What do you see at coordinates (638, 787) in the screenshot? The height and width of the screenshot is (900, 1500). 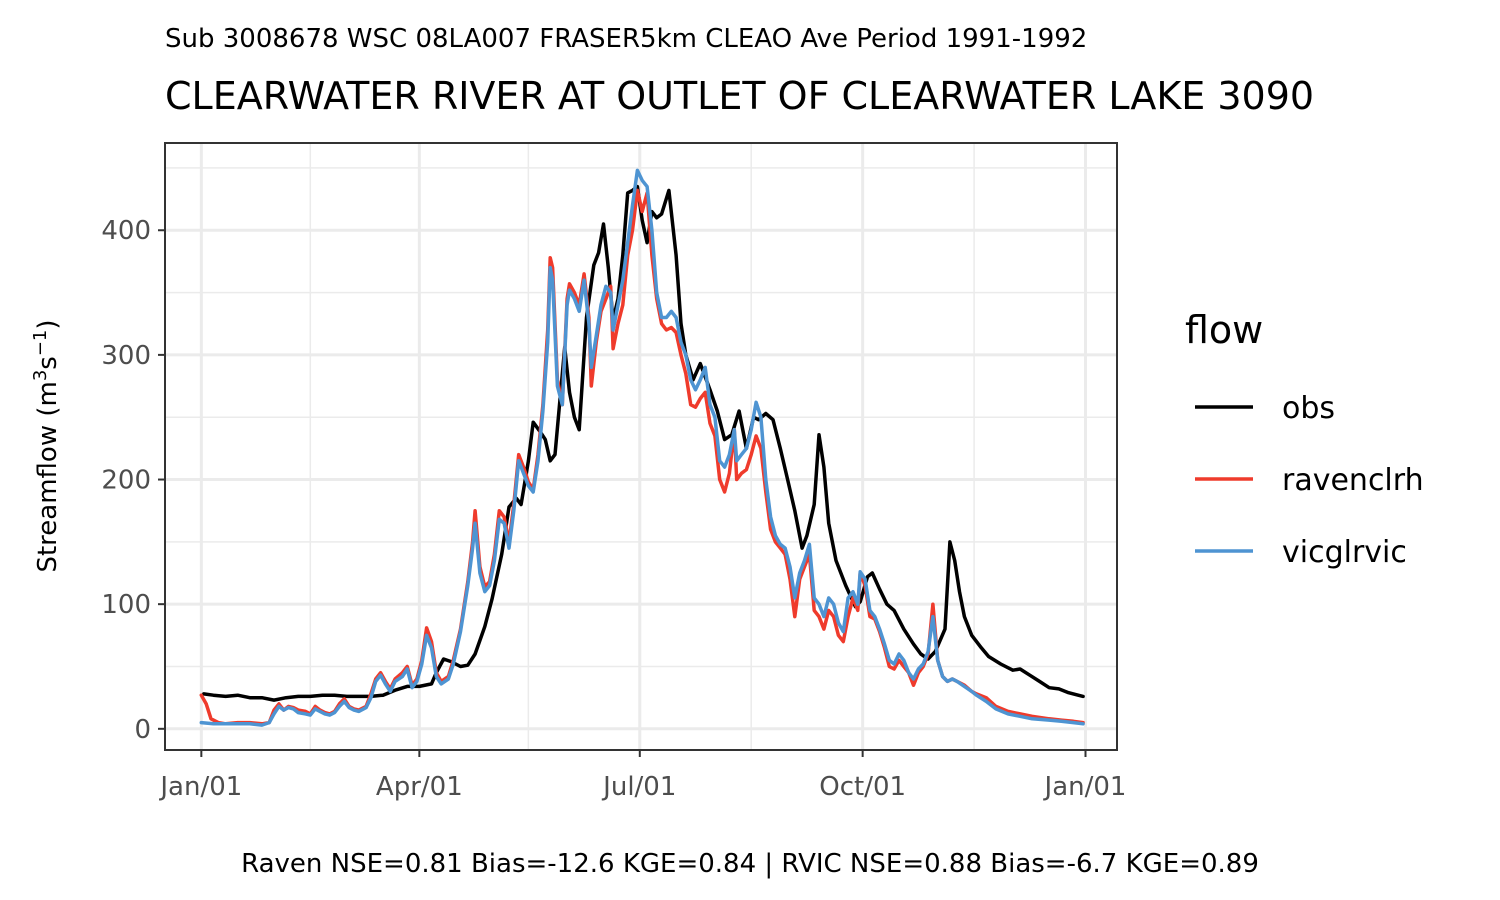 I see `x-tick-label: Jul/01` at bounding box center [638, 787].